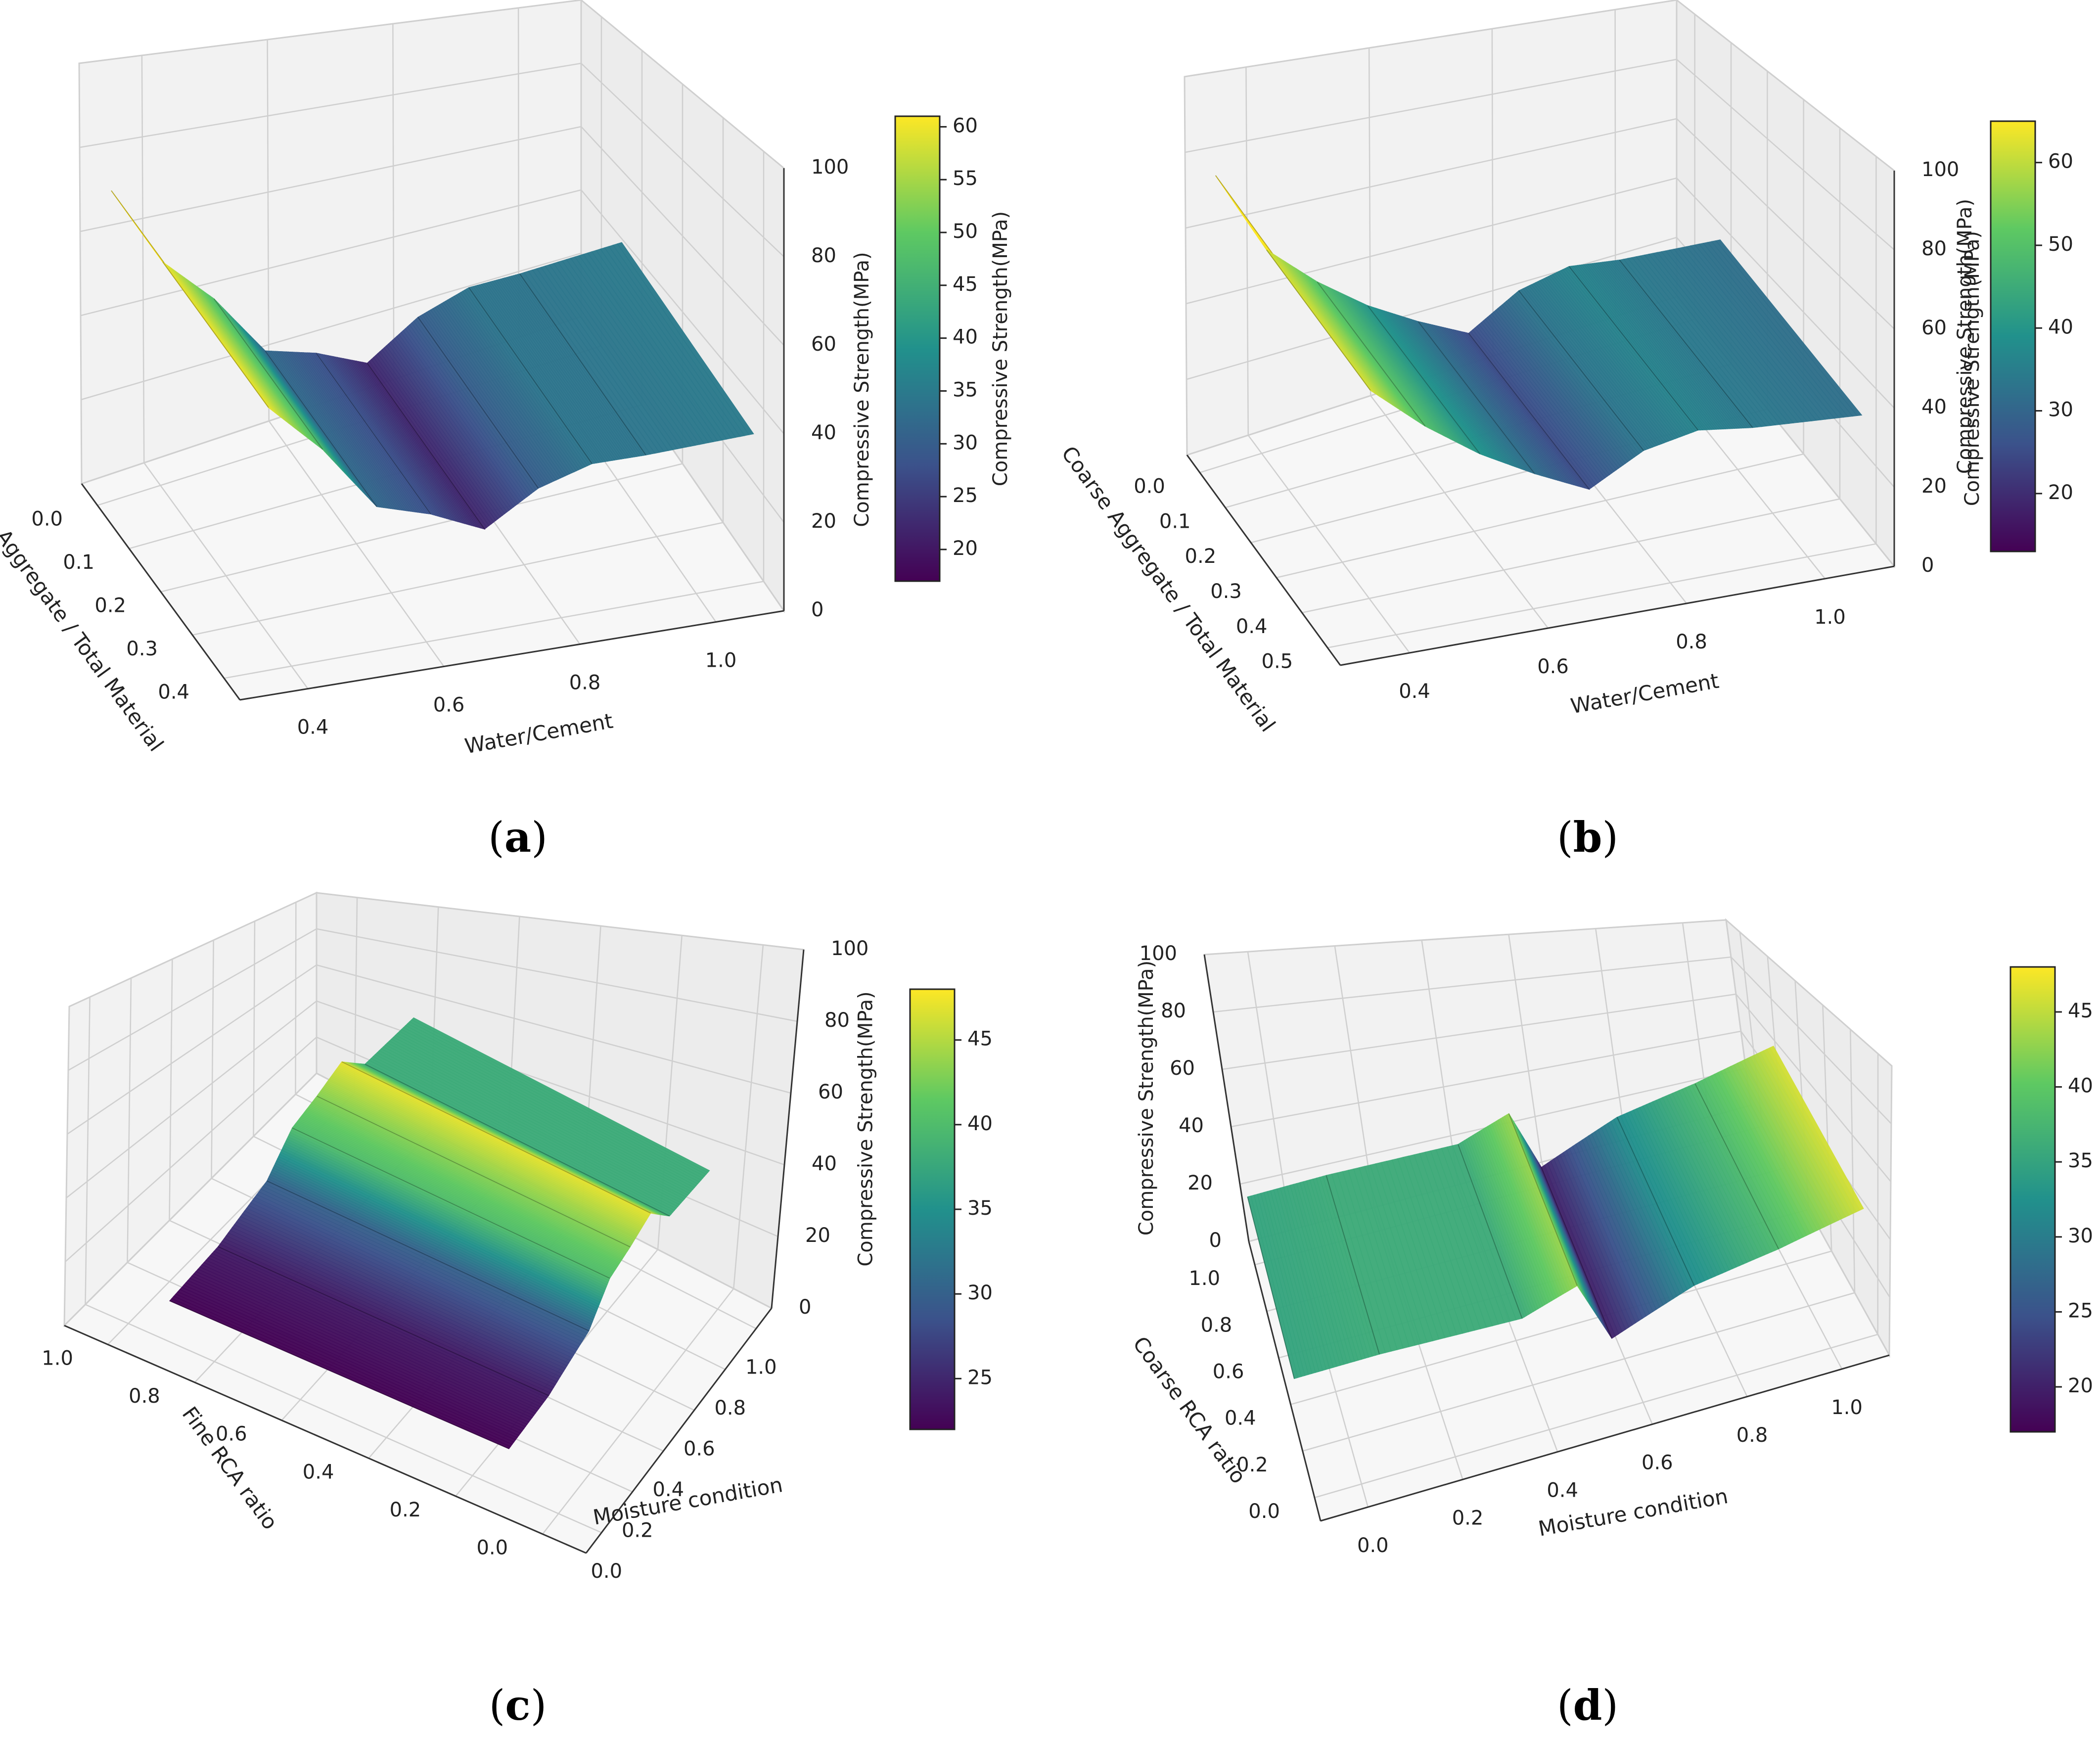 The image size is (2100, 1740). I want to click on z-tick-label: 60, so click(1182, 1068).